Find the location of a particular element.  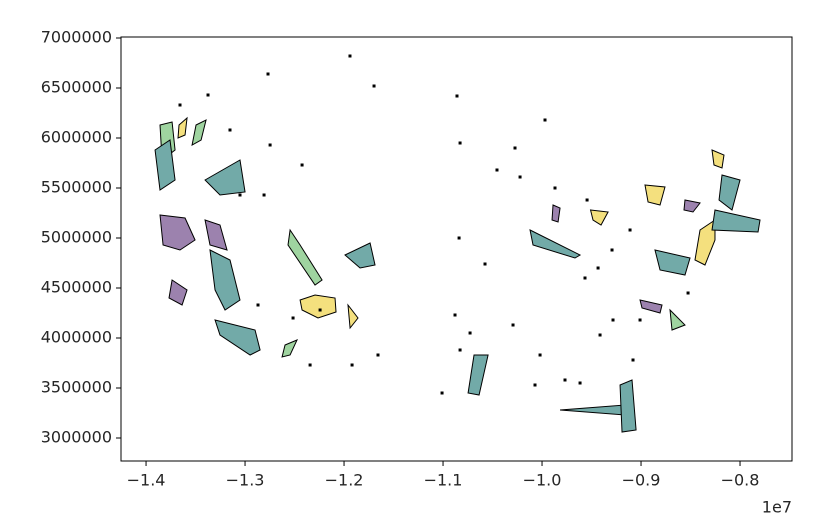

y-tick-label: 4000000 is located at coordinates (76, 337).